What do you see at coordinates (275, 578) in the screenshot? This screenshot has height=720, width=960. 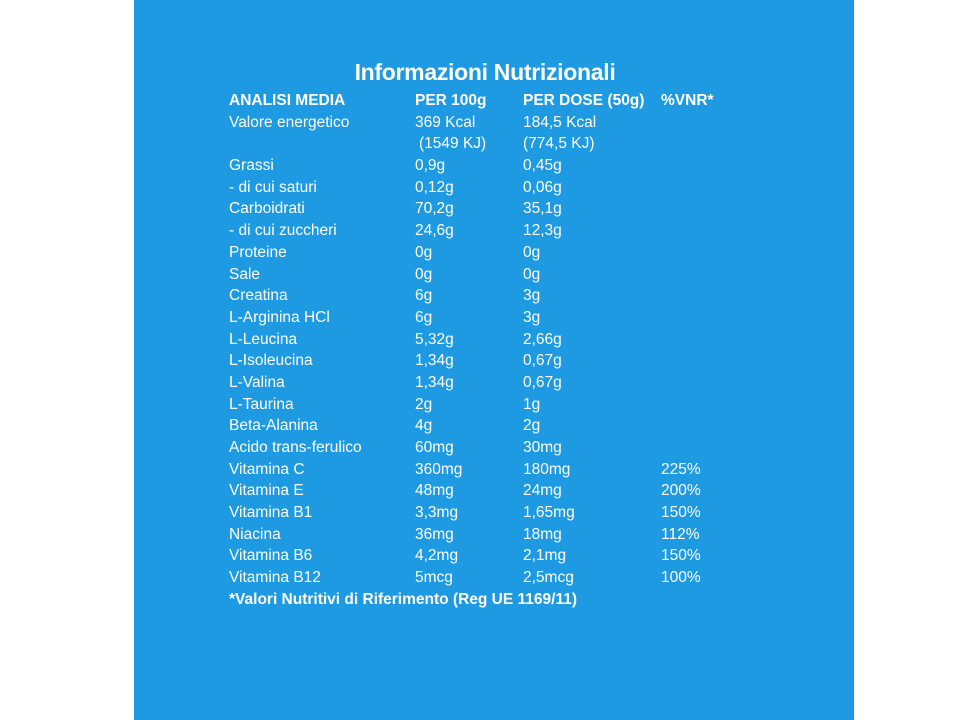 I see `nutrient-name: Vitamina B12` at bounding box center [275, 578].